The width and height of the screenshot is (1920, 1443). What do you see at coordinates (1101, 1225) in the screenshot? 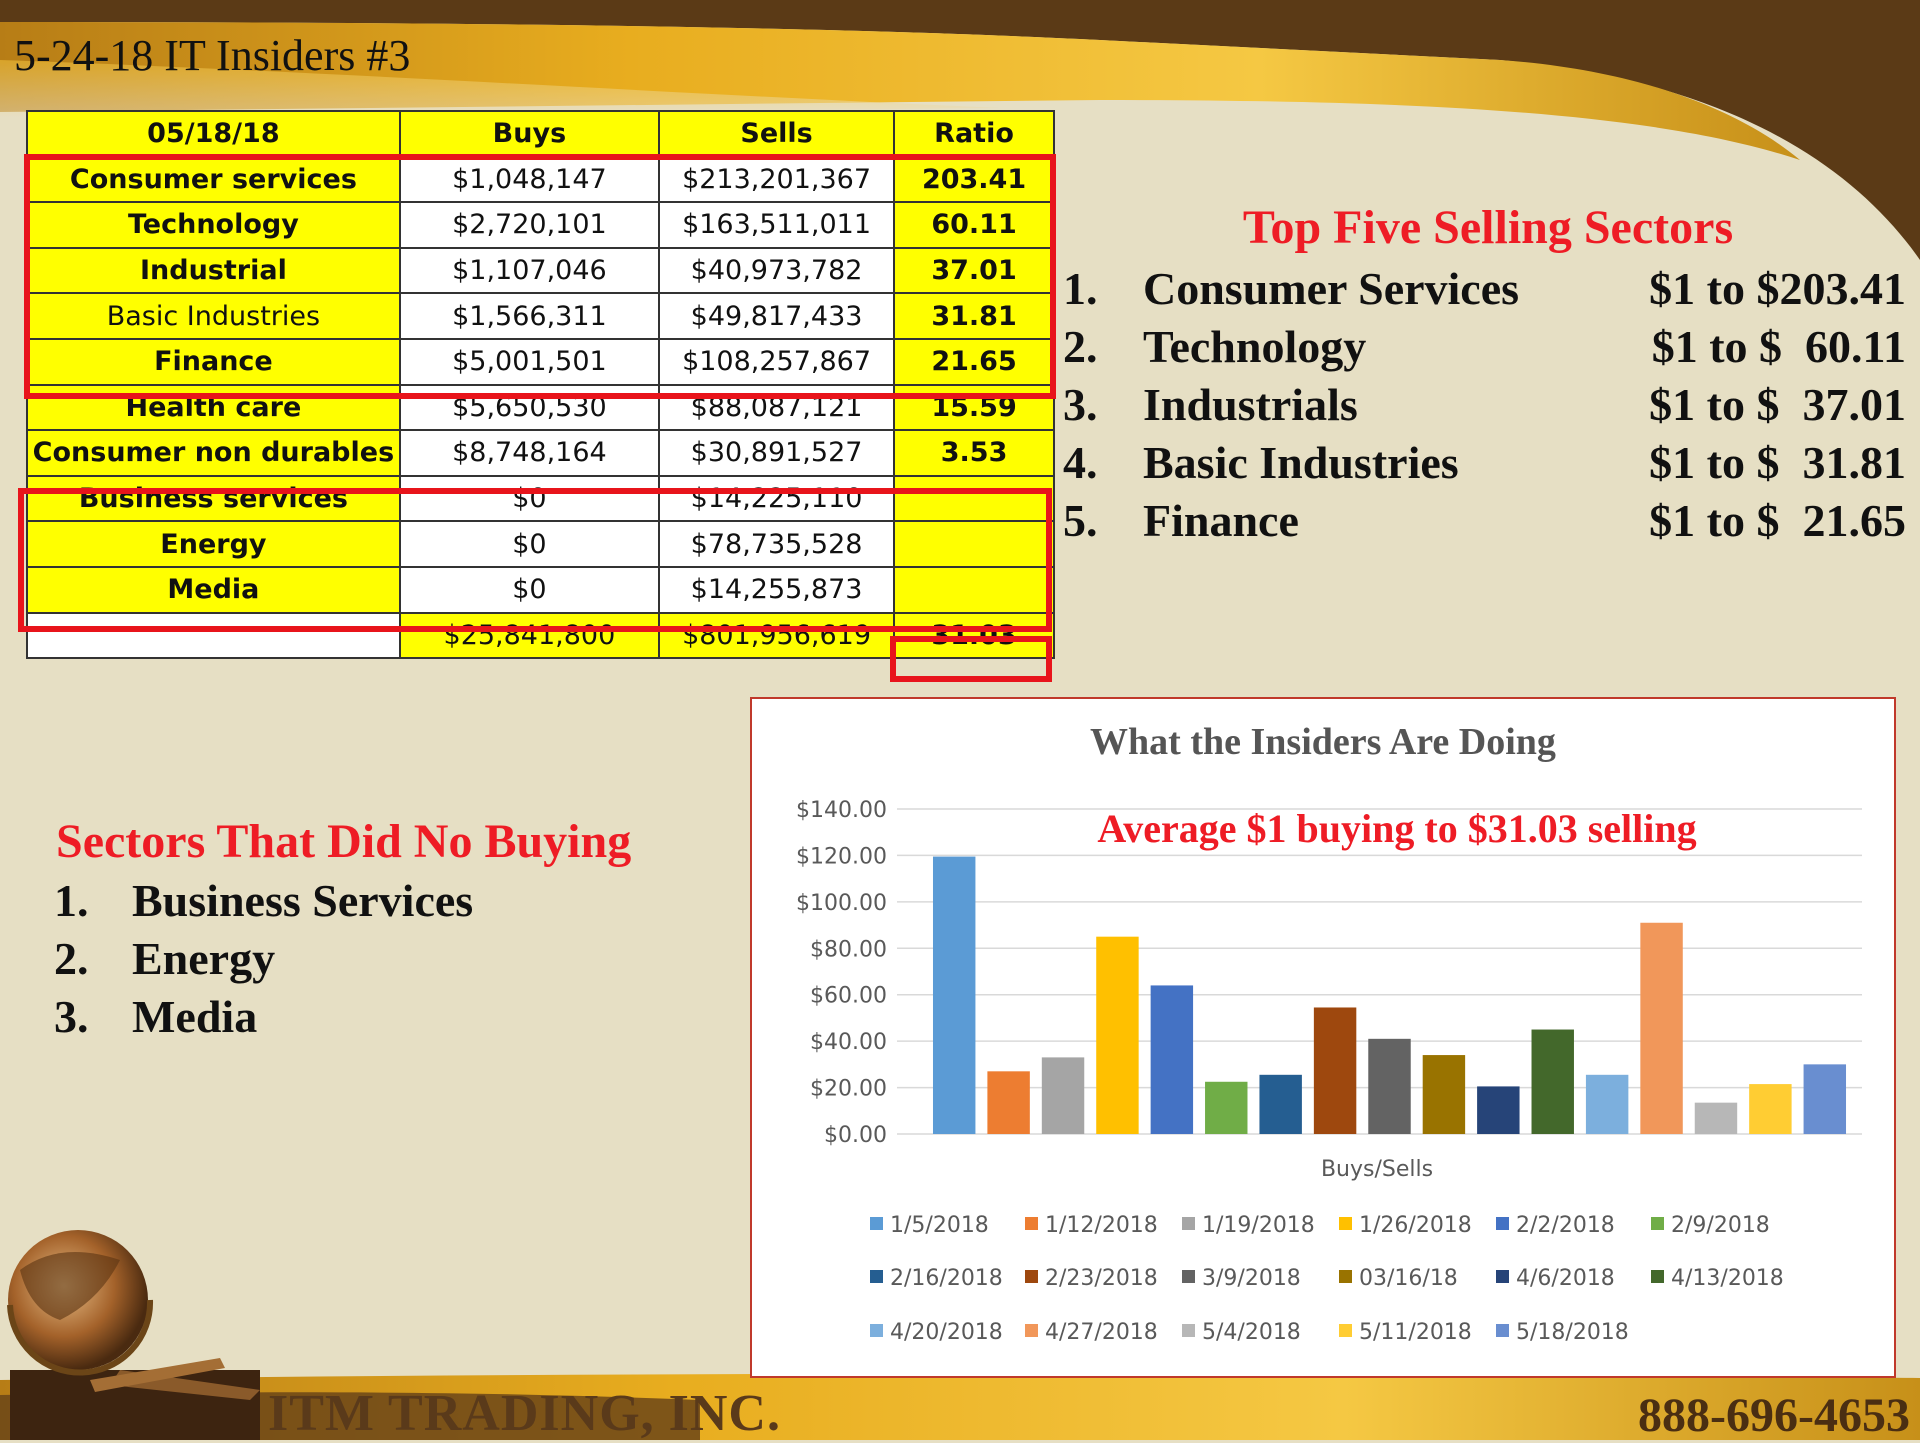
I see `chart-legend-label: 1/12/2018` at bounding box center [1101, 1225].